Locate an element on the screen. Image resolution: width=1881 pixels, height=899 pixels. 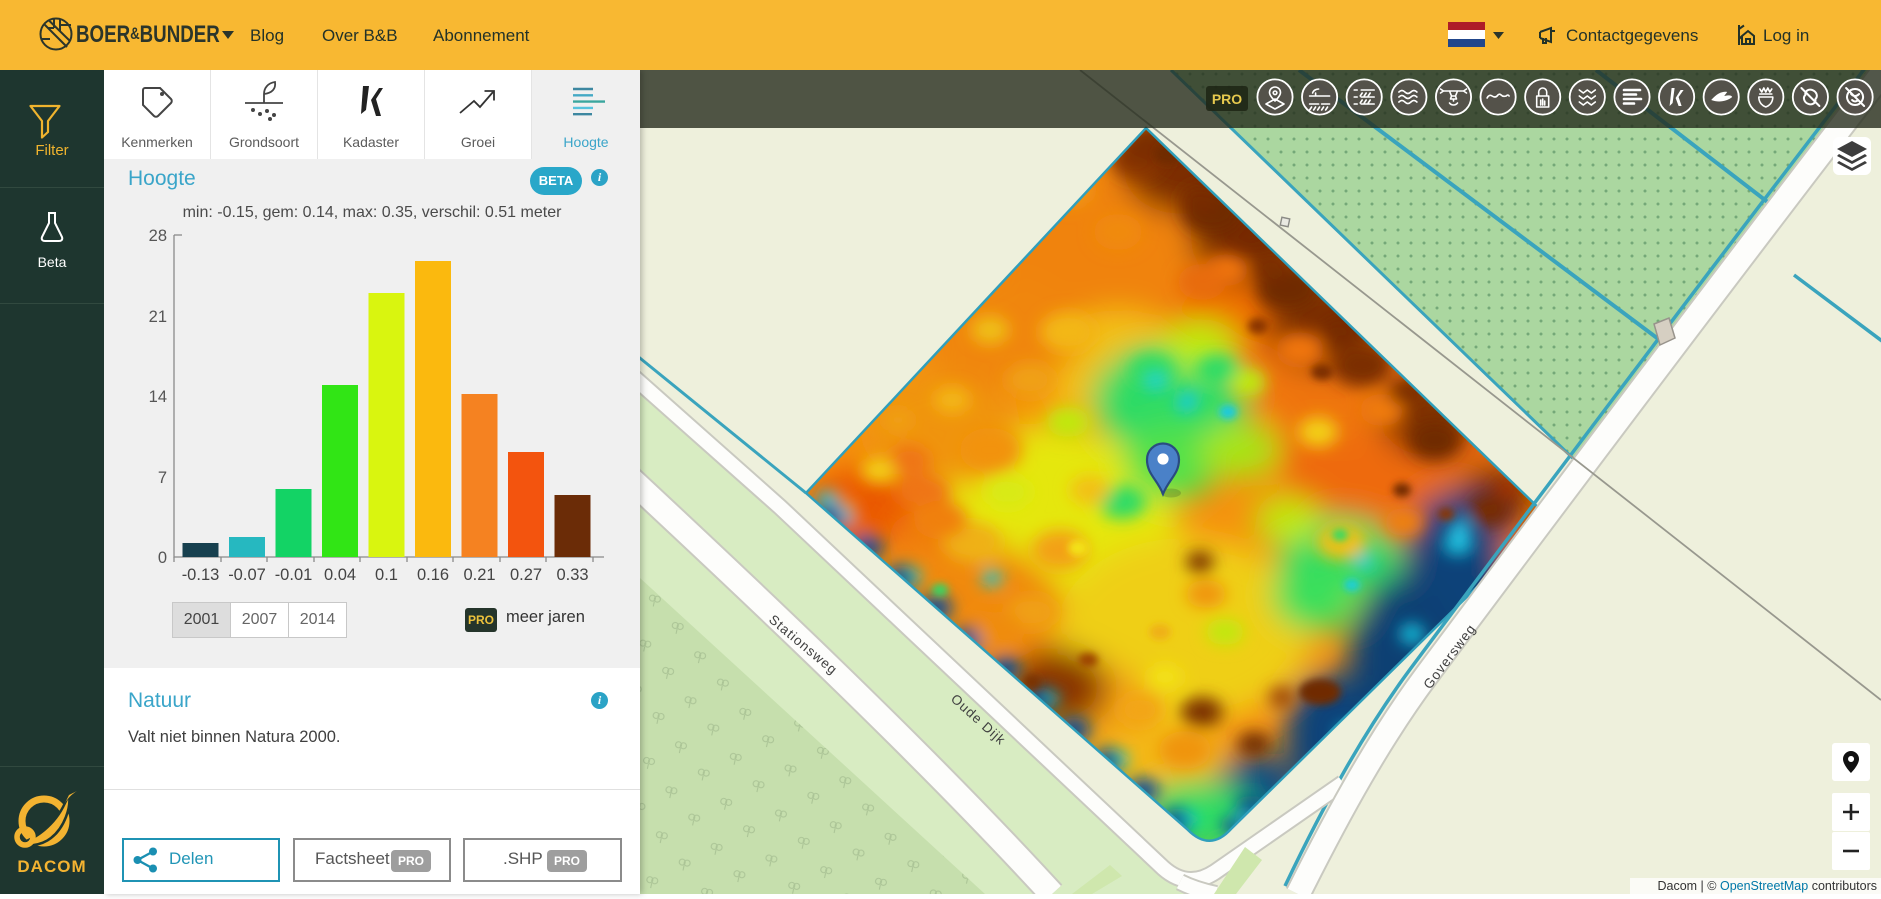
svg-text: -0.13 is located at coordinates (201, 575).